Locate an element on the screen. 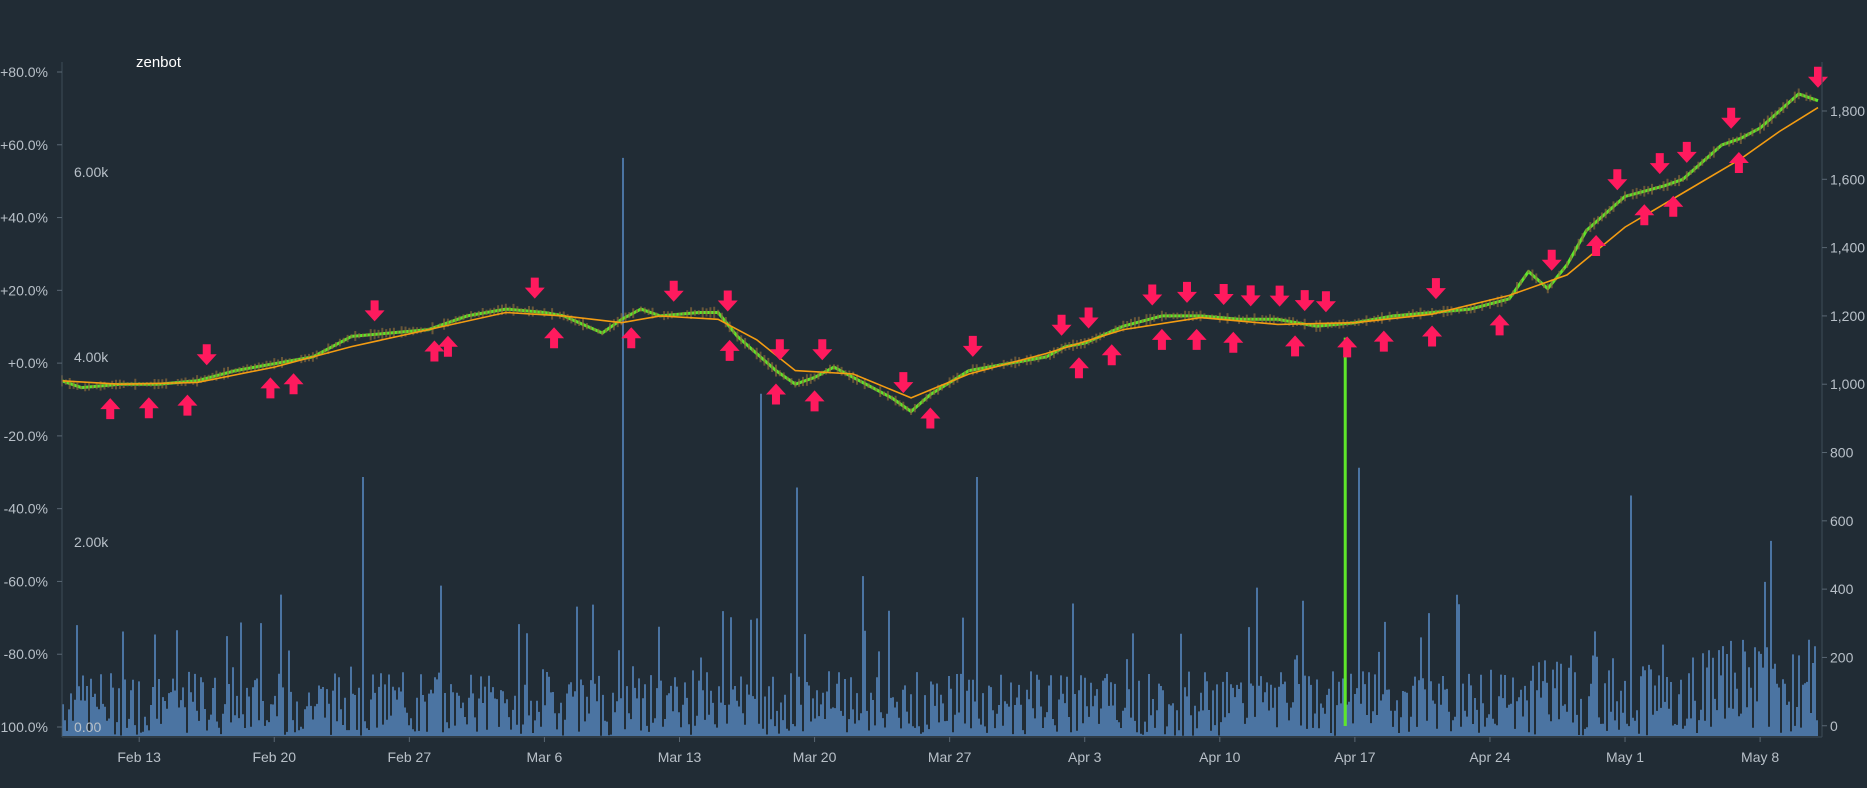 This screenshot has height=788, width=1867. x-tick-label: Feb 27 is located at coordinates (410, 757).